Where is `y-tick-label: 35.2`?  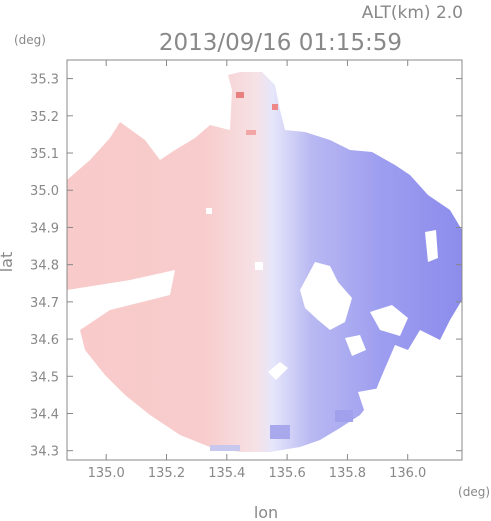 y-tick-label: 35.2 is located at coordinates (44, 117).